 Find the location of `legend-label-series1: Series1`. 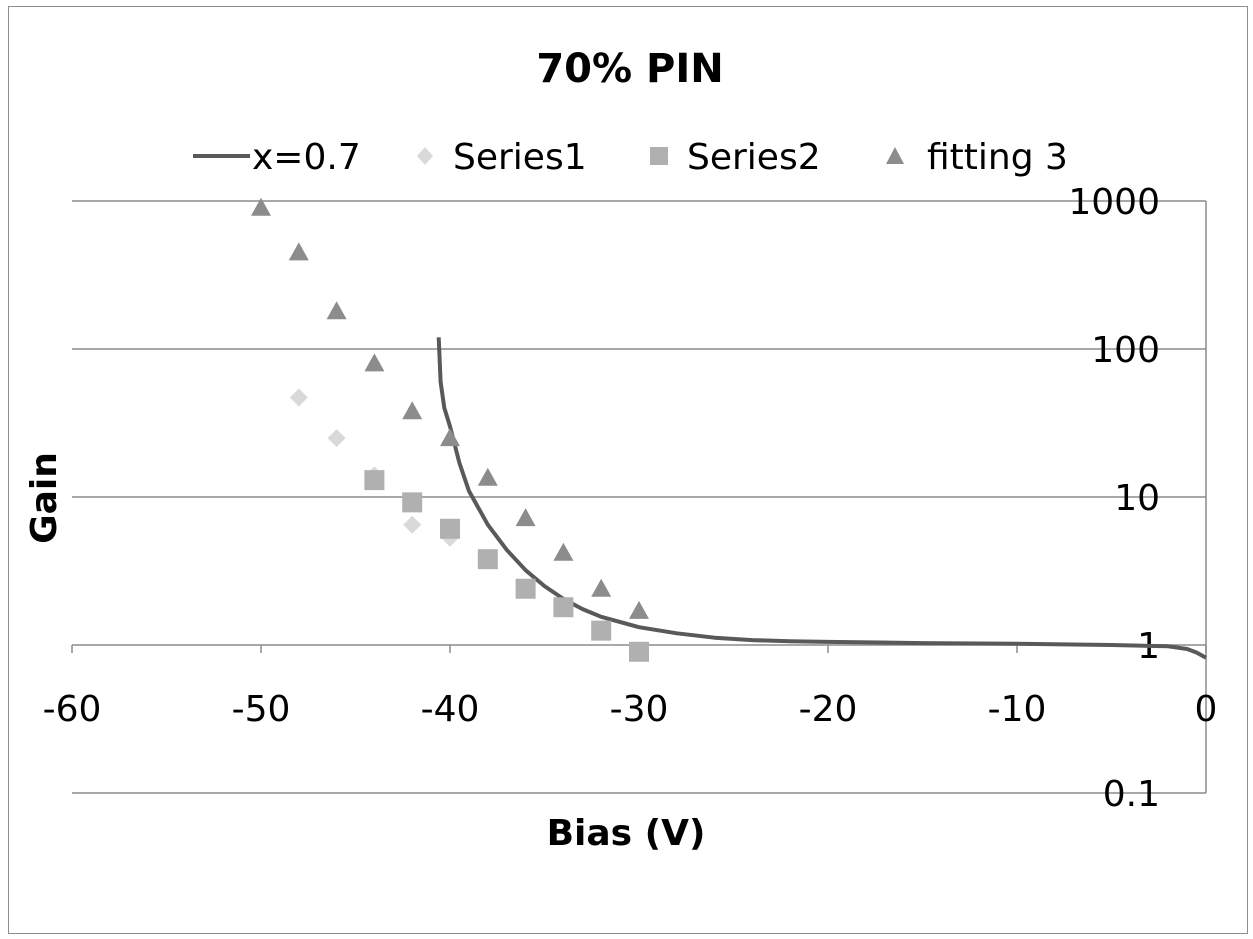

legend-label-series1: Series1 is located at coordinates (520, 157).